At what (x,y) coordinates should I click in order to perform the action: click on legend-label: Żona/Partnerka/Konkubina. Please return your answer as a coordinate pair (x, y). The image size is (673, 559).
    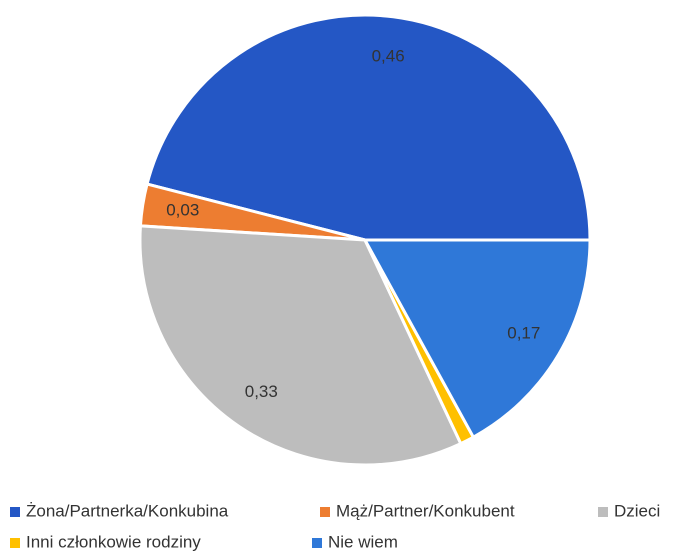
    Looking at the image, I should click on (127, 510).